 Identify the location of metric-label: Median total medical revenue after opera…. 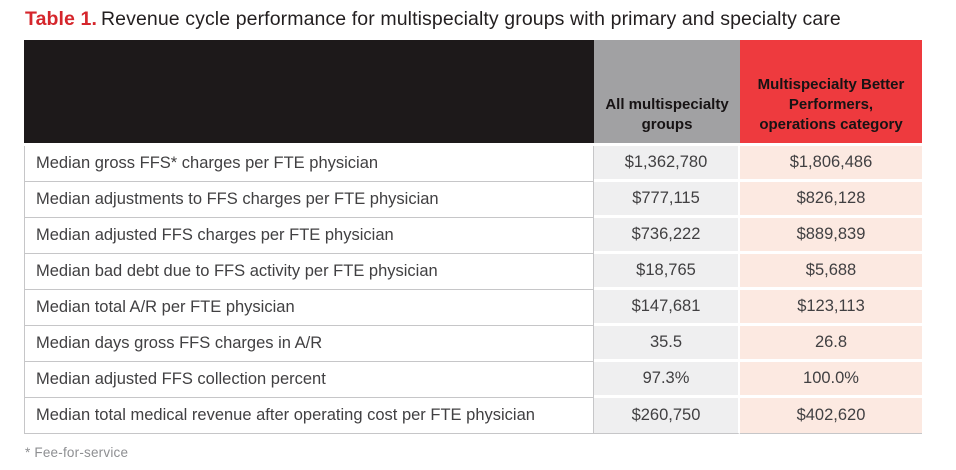
(309, 416).